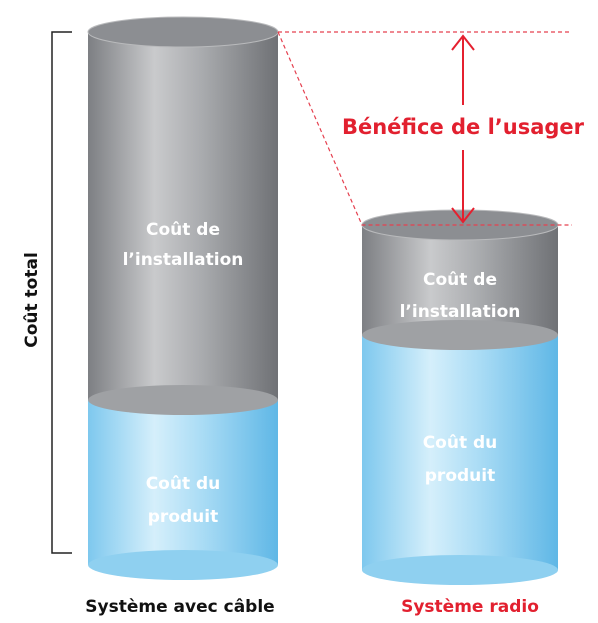 This screenshot has height=623, width=598. I want to click on benefit-arrow, so click(463, 129).